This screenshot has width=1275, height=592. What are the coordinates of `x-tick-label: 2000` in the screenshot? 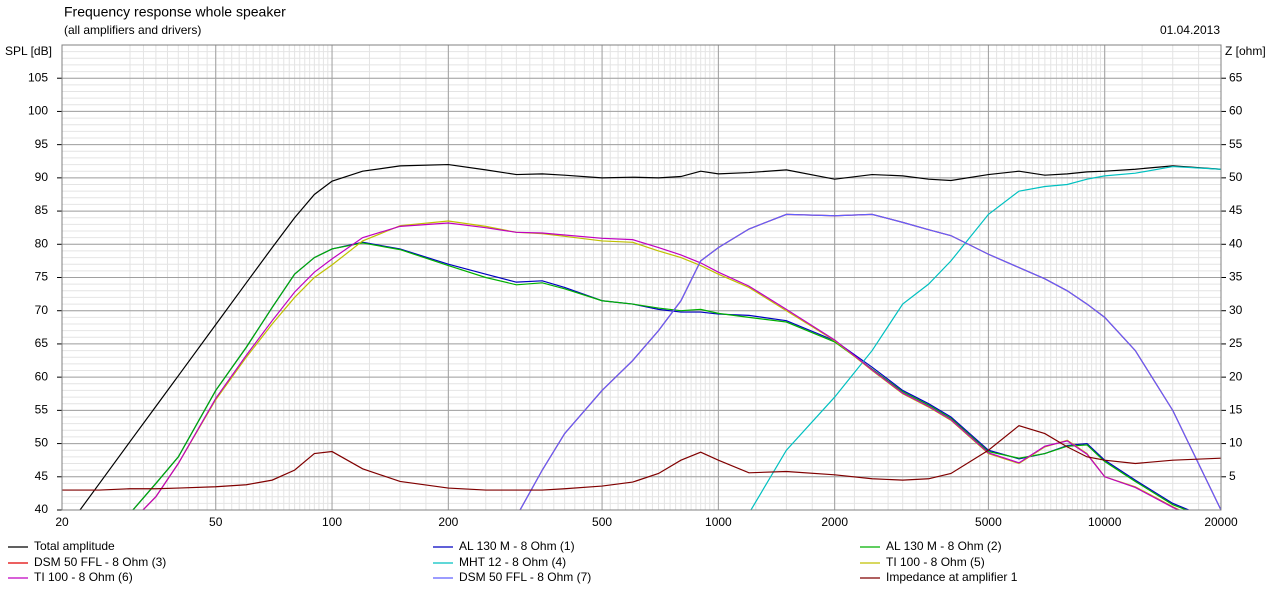 It's located at (834, 522).